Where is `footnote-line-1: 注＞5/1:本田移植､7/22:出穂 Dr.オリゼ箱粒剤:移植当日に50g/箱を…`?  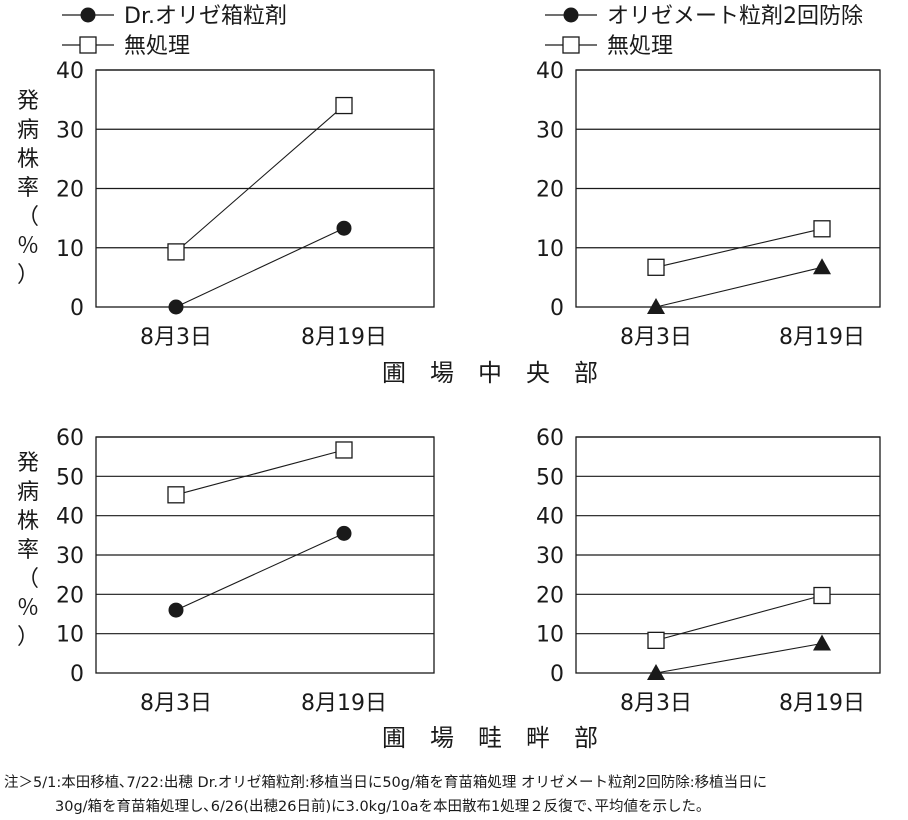
footnote-line-1: 注＞5/1:本田移植､7/22:出穂 Dr.オリゼ箱粒剤:移植当日に50g/箱を… is located at coordinates (386, 783).